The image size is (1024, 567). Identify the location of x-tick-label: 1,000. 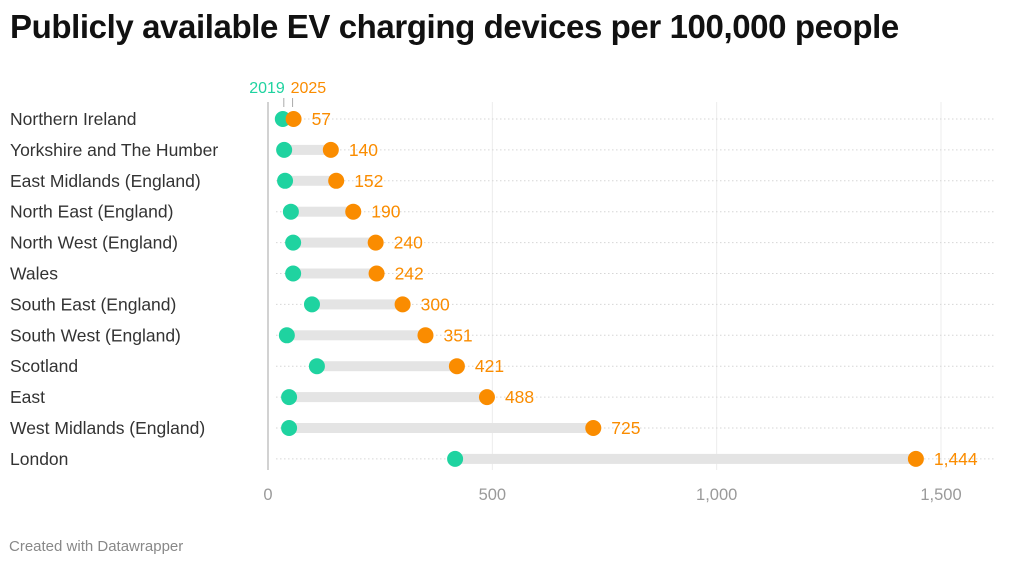
(716, 495).